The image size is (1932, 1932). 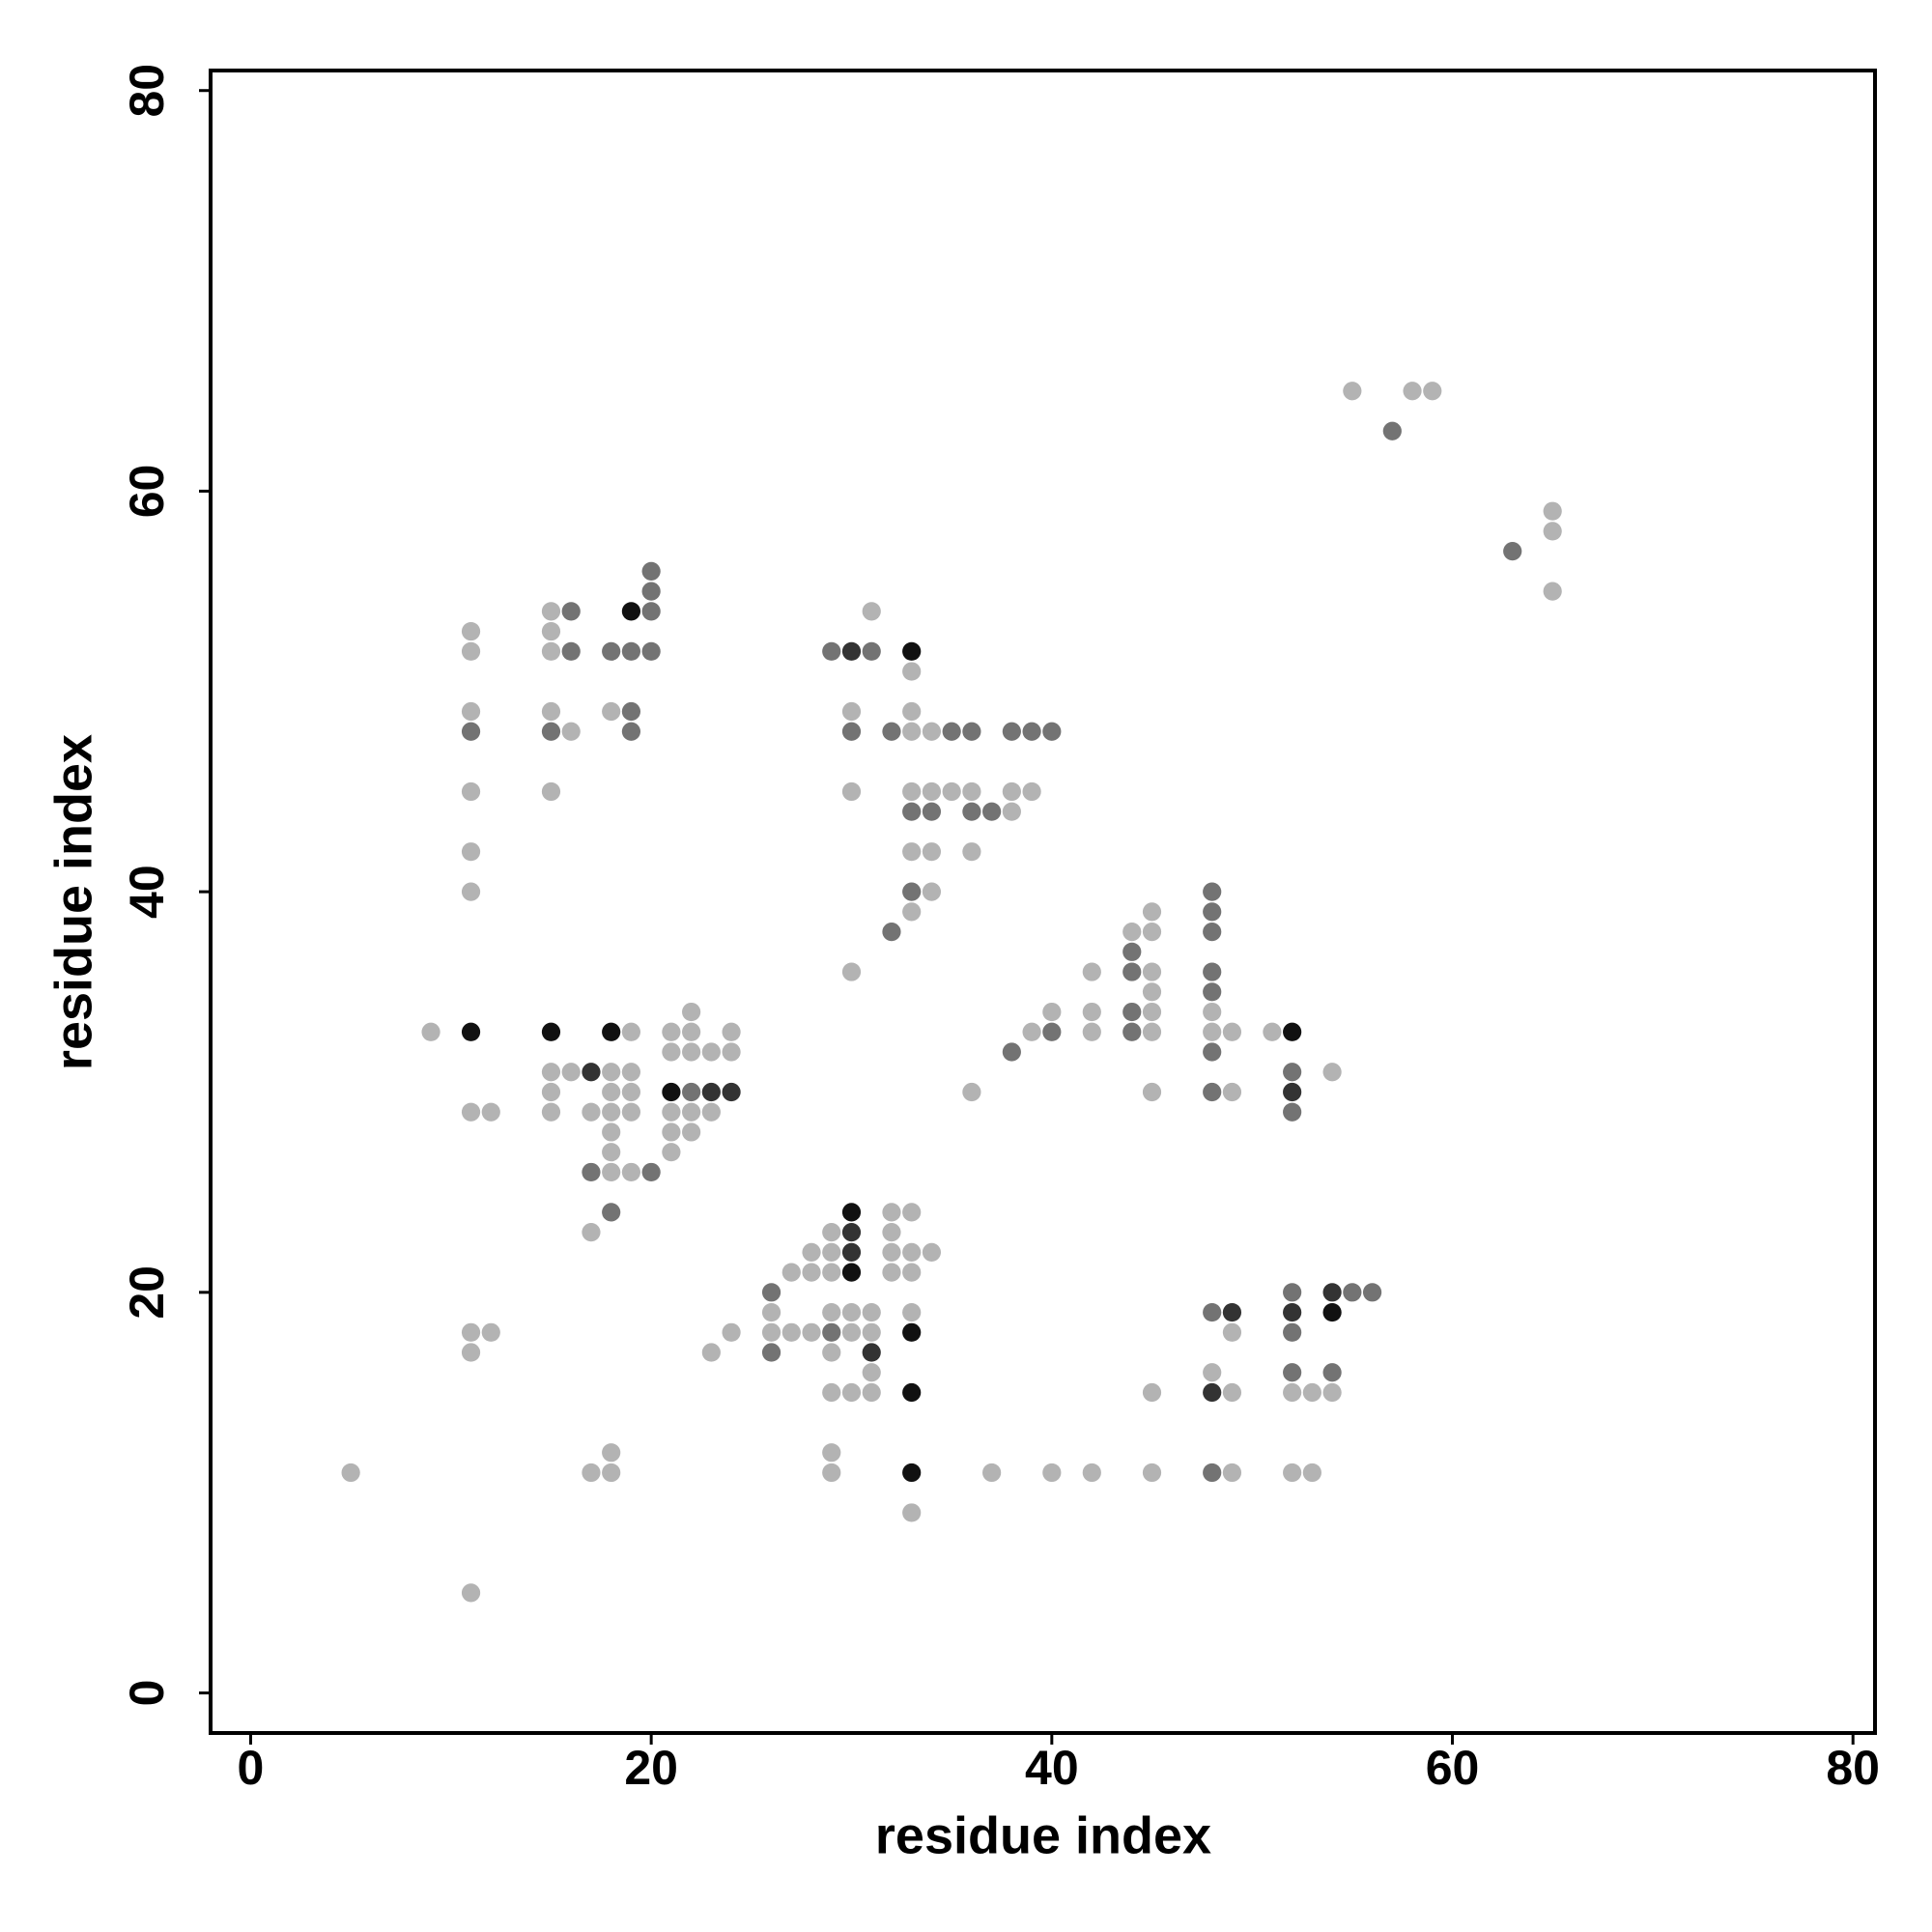 What do you see at coordinates (1052, 1768) in the screenshot?
I see `x-tick-label: 40` at bounding box center [1052, 1768].